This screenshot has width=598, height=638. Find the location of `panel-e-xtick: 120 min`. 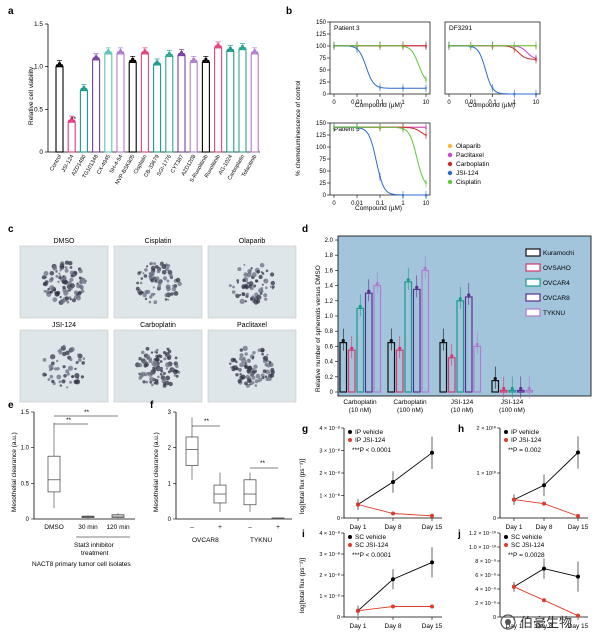

panel-e-xtick: 120 min is located at coordinates (118, 527).